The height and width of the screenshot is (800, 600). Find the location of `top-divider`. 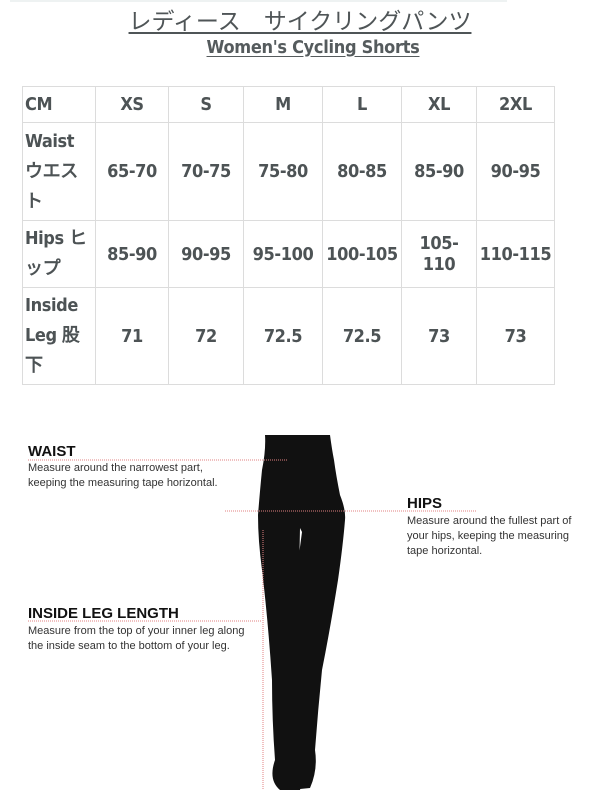

top-divider is located at coordinates (258, 1).